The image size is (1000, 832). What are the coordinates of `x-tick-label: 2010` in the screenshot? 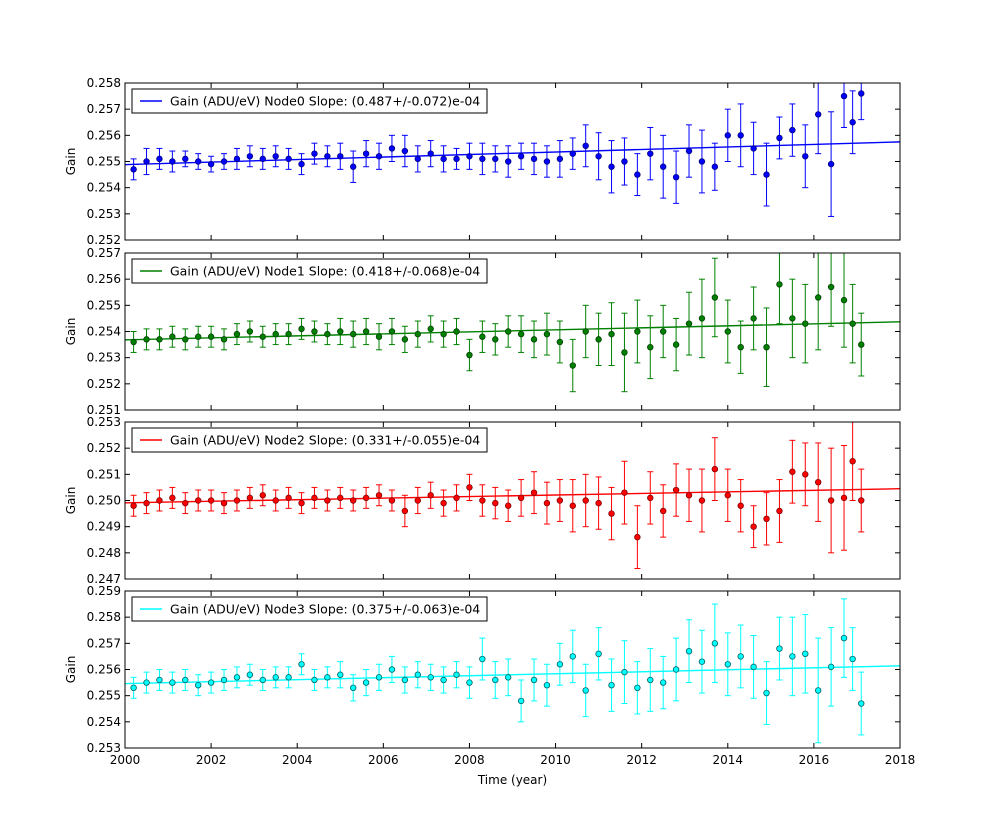 It's located at (555, 760).